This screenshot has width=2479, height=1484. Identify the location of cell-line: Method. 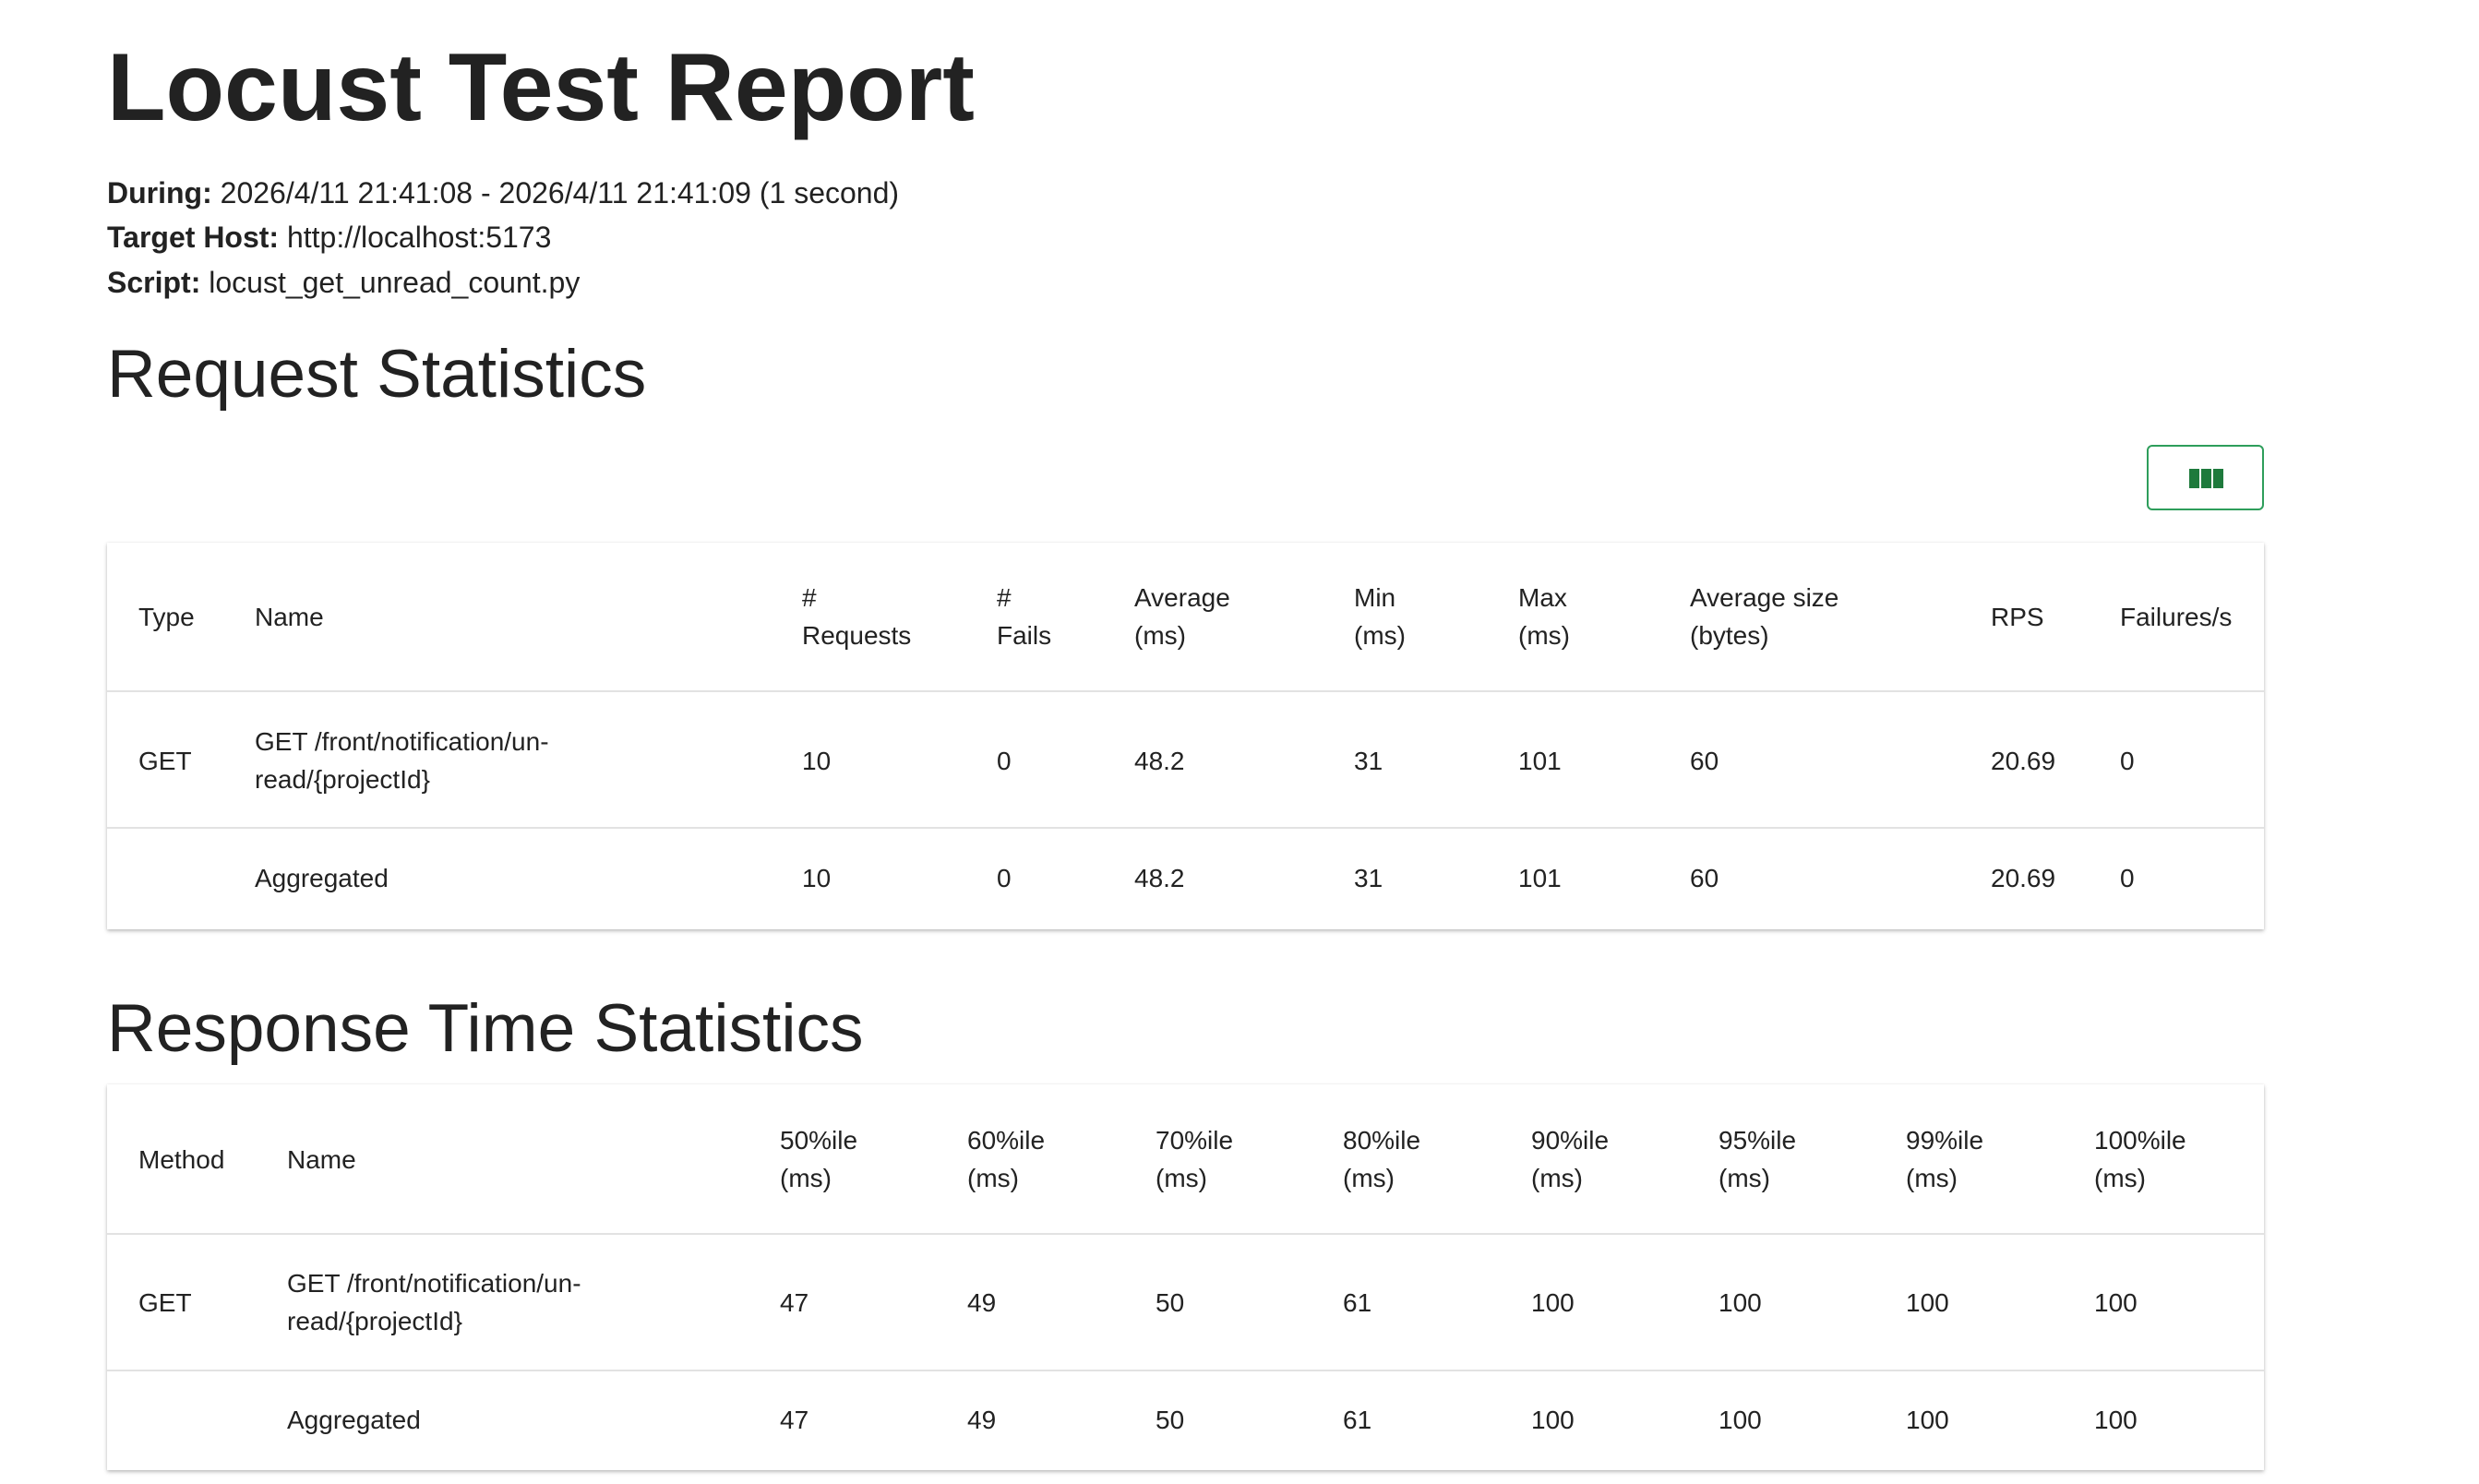
(182, 1159).